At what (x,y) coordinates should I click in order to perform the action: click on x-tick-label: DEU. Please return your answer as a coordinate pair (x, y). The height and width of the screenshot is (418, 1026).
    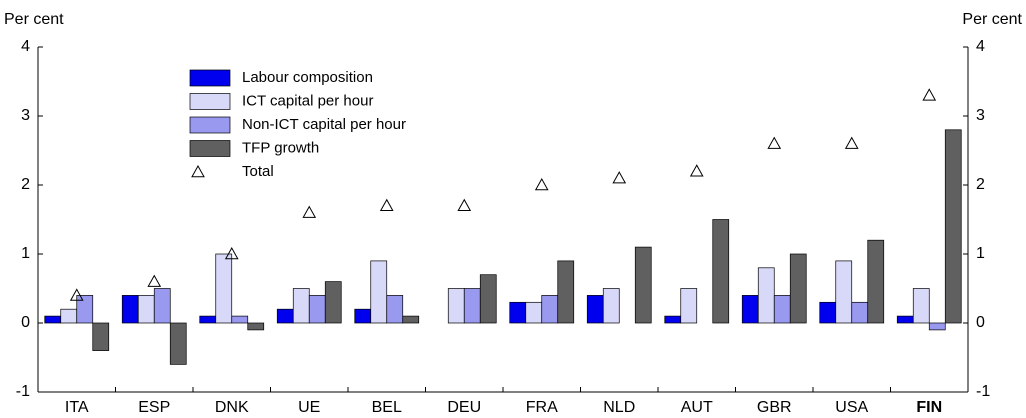
    Looking at the image, I should click on (464, 407).